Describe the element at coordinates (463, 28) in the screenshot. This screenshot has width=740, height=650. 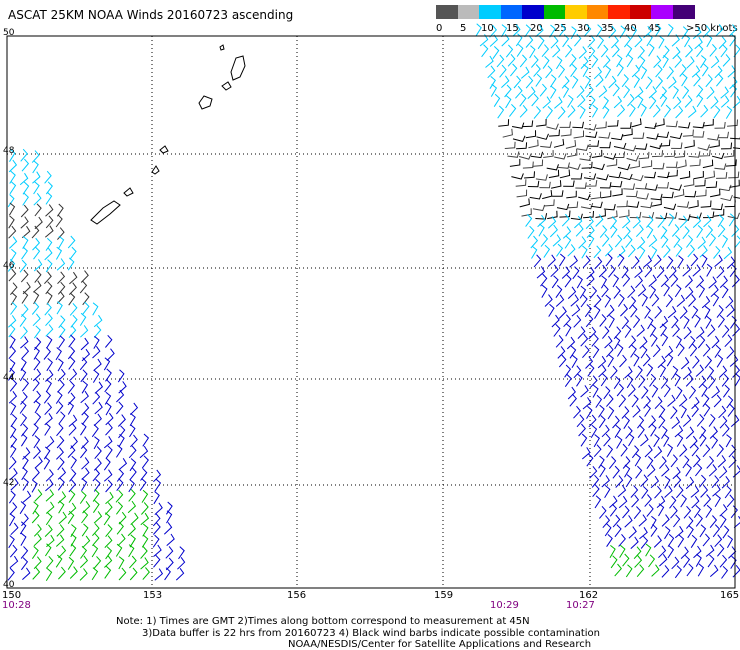
I see `legend-label: 5` at that location.